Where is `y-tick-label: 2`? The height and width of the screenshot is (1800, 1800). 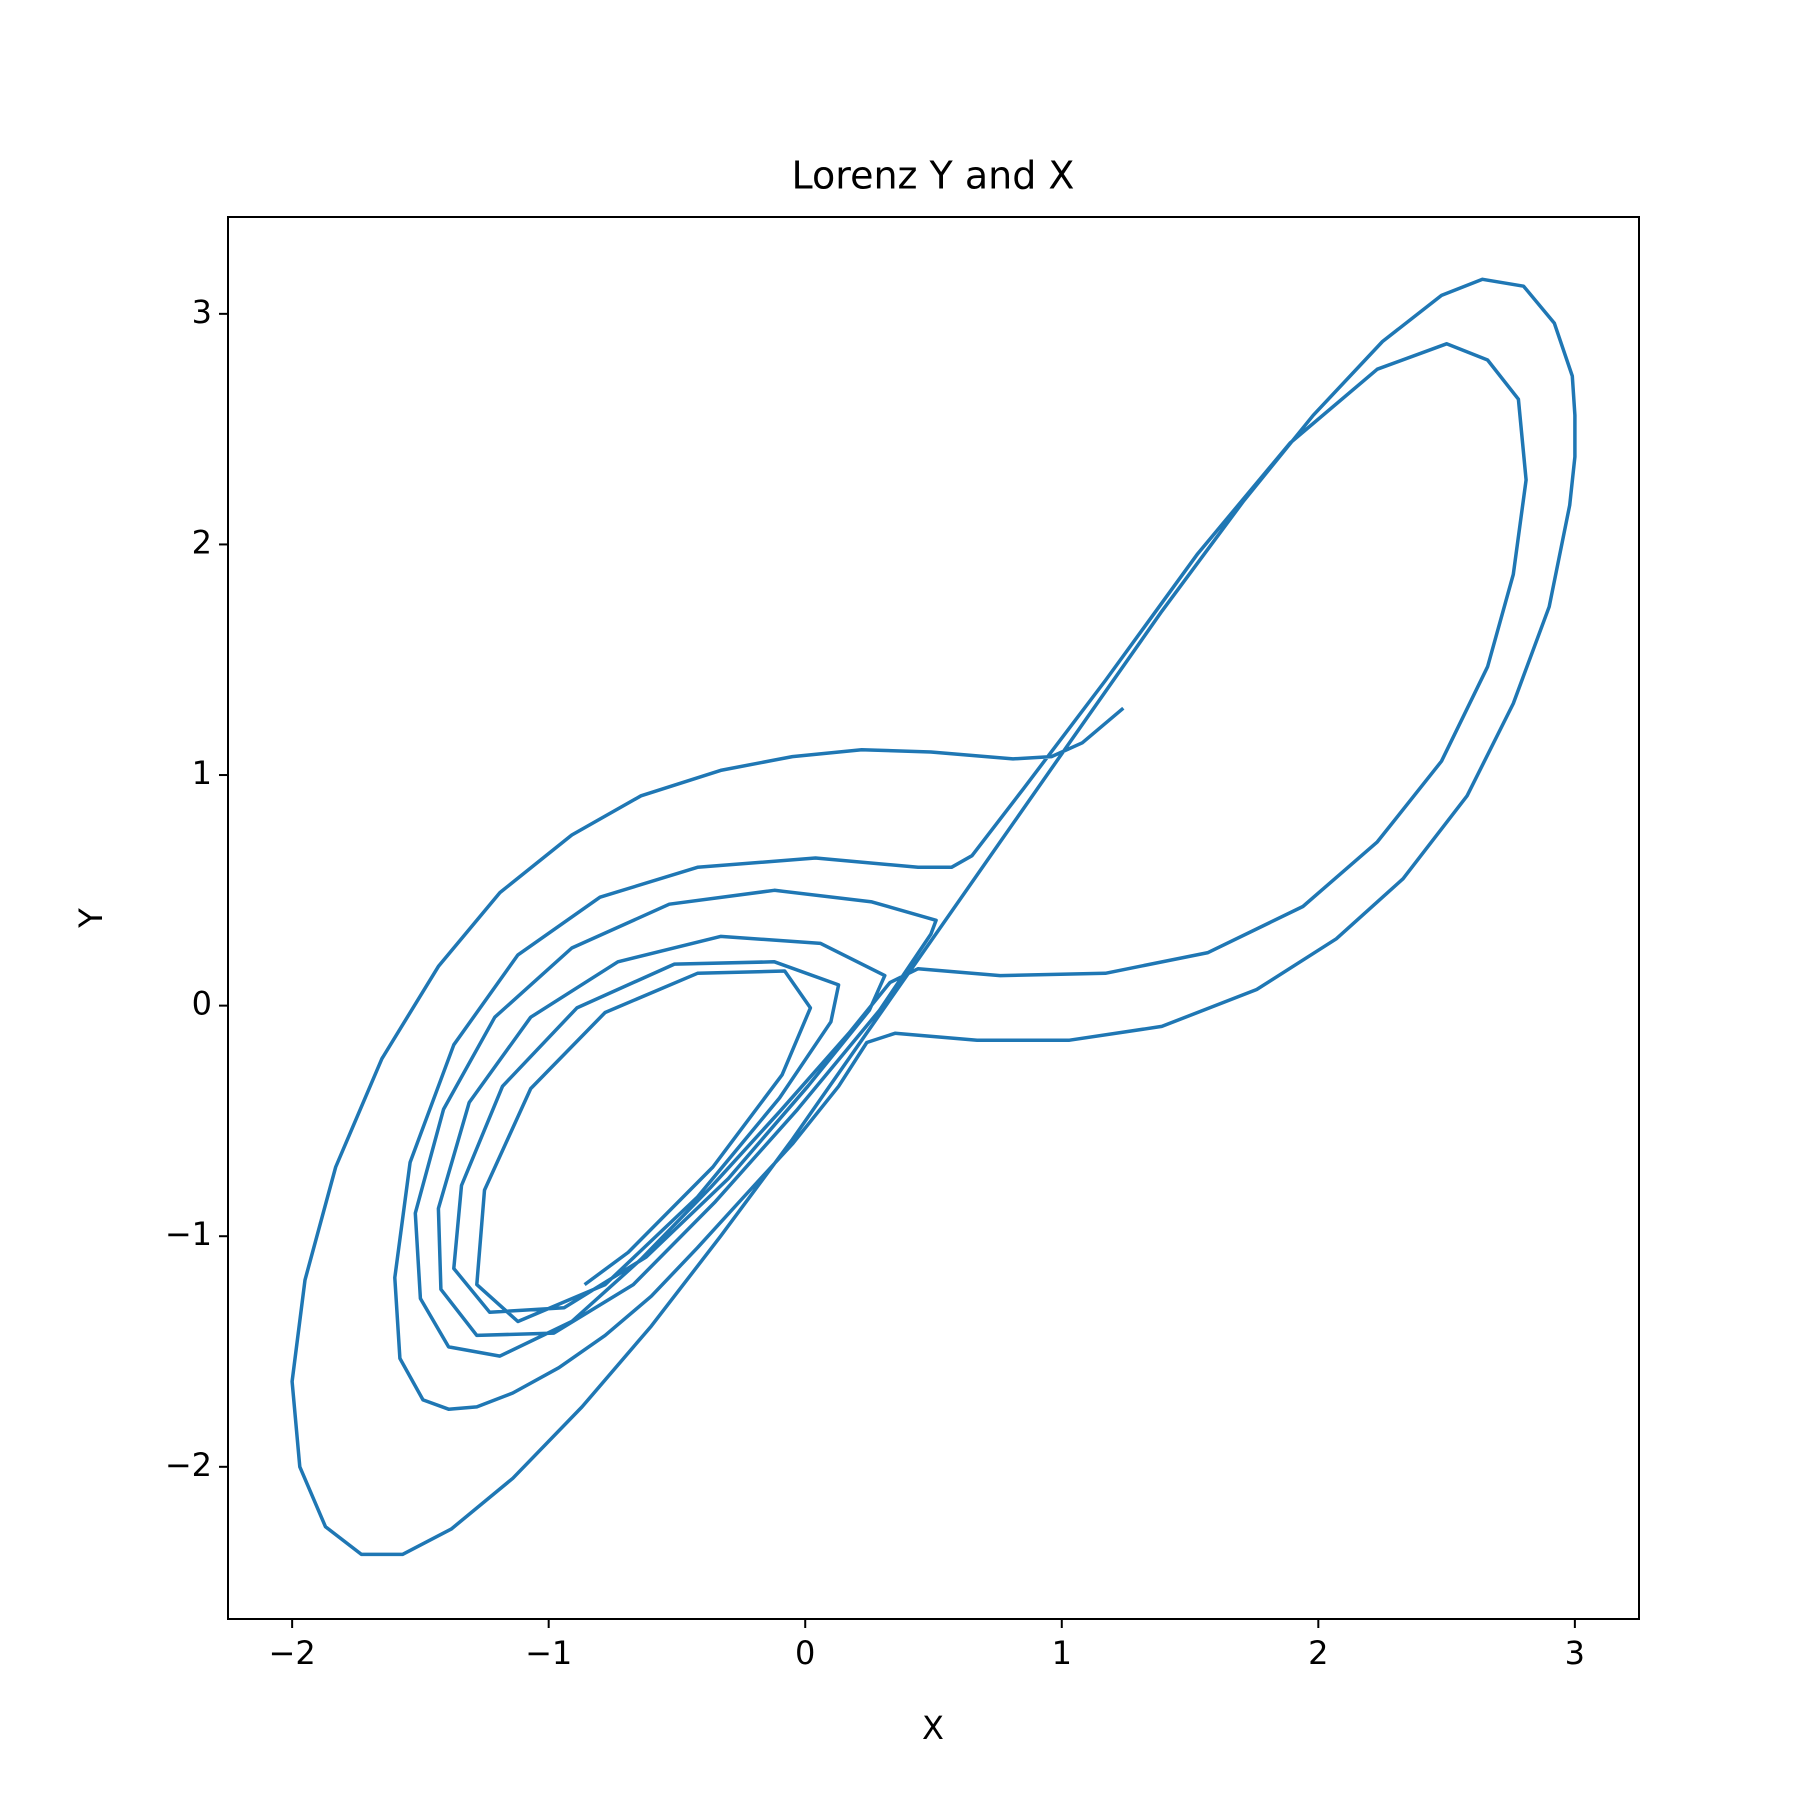 y-tick-label: 2 is located at coordinates (202, 542).